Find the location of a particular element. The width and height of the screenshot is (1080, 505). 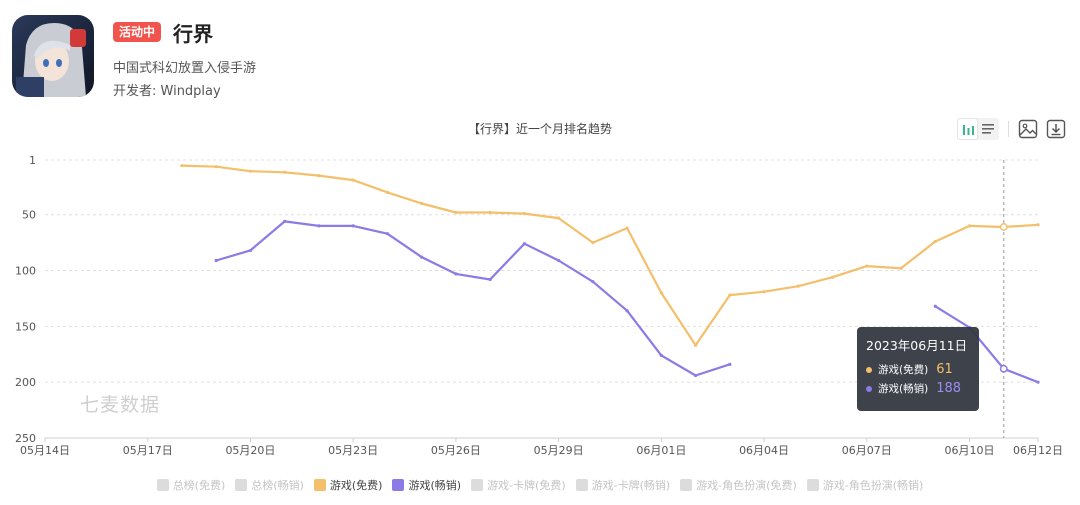

app-icon is located at coordinates (53, 56).